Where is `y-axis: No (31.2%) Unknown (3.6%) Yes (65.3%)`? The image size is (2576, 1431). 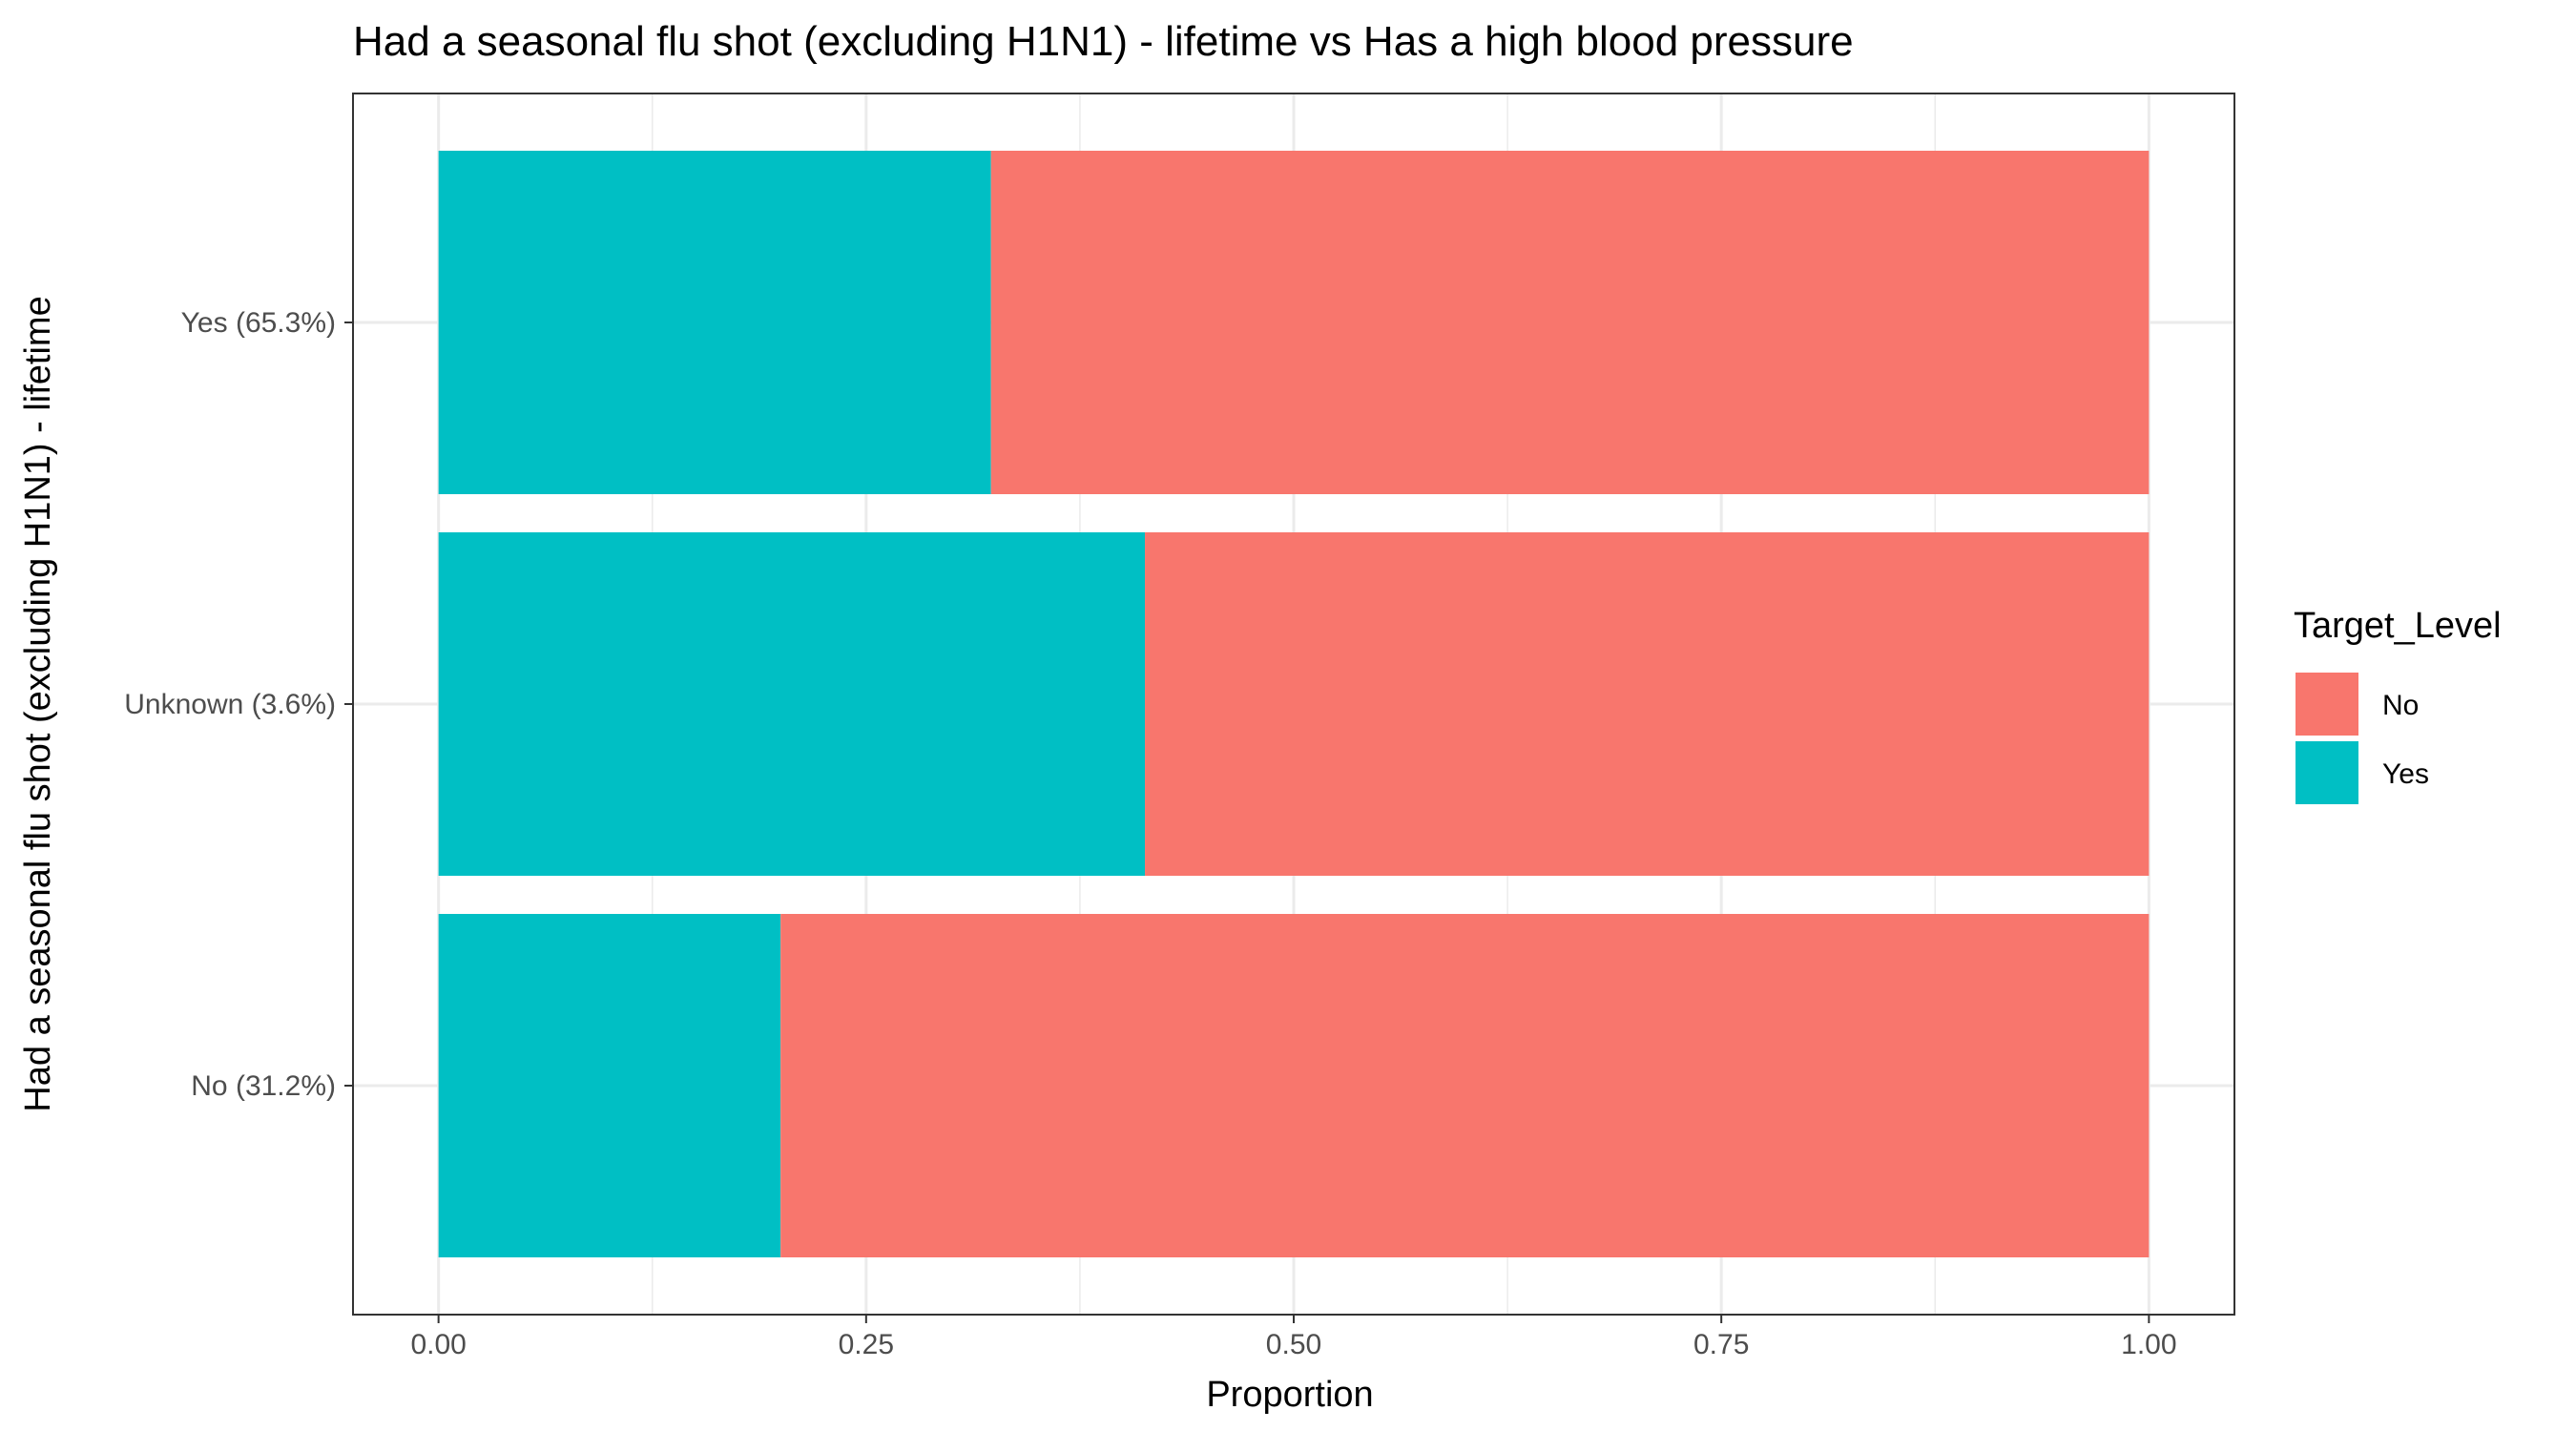 y-axis: No (31.2%) Unknown (3.6%) Yes (65.3%) is located at coordinates (238, 705).